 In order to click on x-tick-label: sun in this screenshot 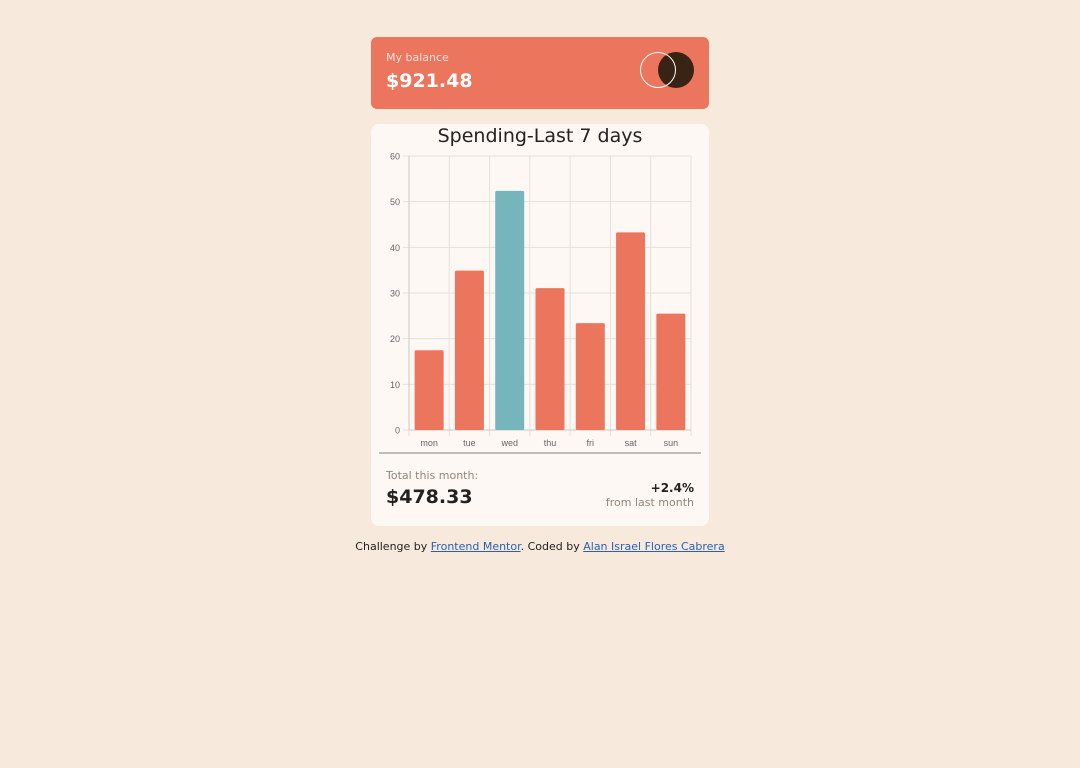, I will do `click(671, 443)`.